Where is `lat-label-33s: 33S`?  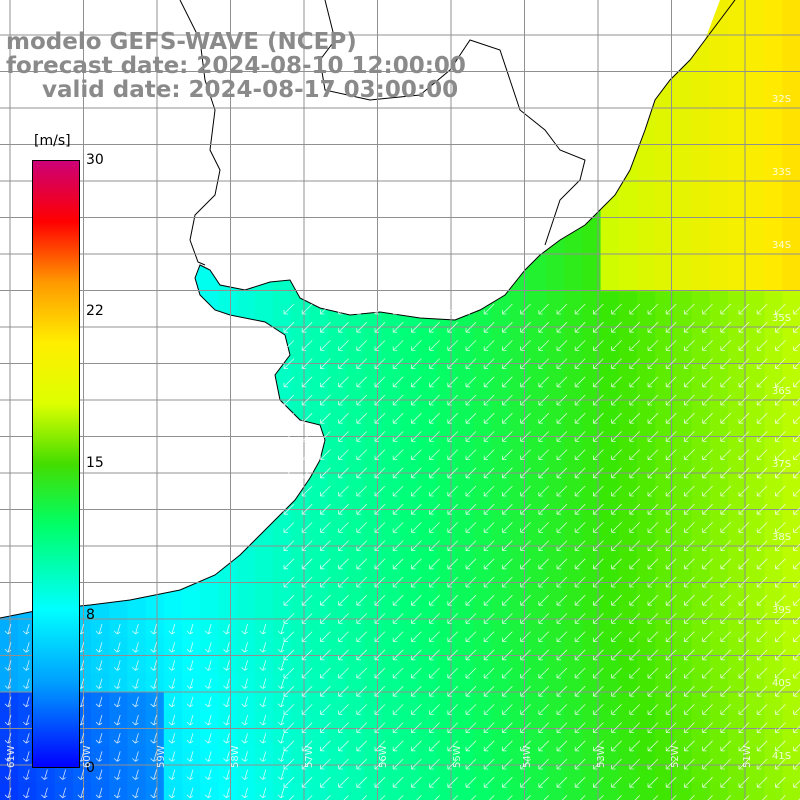 lat-label-33s: 33S is located at coordinates (782, 172).